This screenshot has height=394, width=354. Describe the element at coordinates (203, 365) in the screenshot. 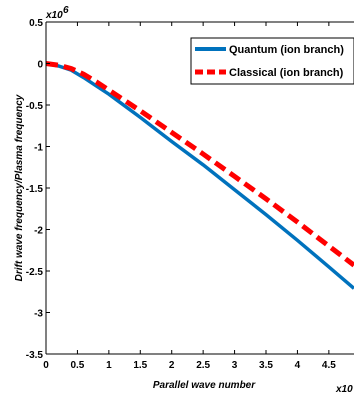

I see `x-tick-label: 2.5` at that location.